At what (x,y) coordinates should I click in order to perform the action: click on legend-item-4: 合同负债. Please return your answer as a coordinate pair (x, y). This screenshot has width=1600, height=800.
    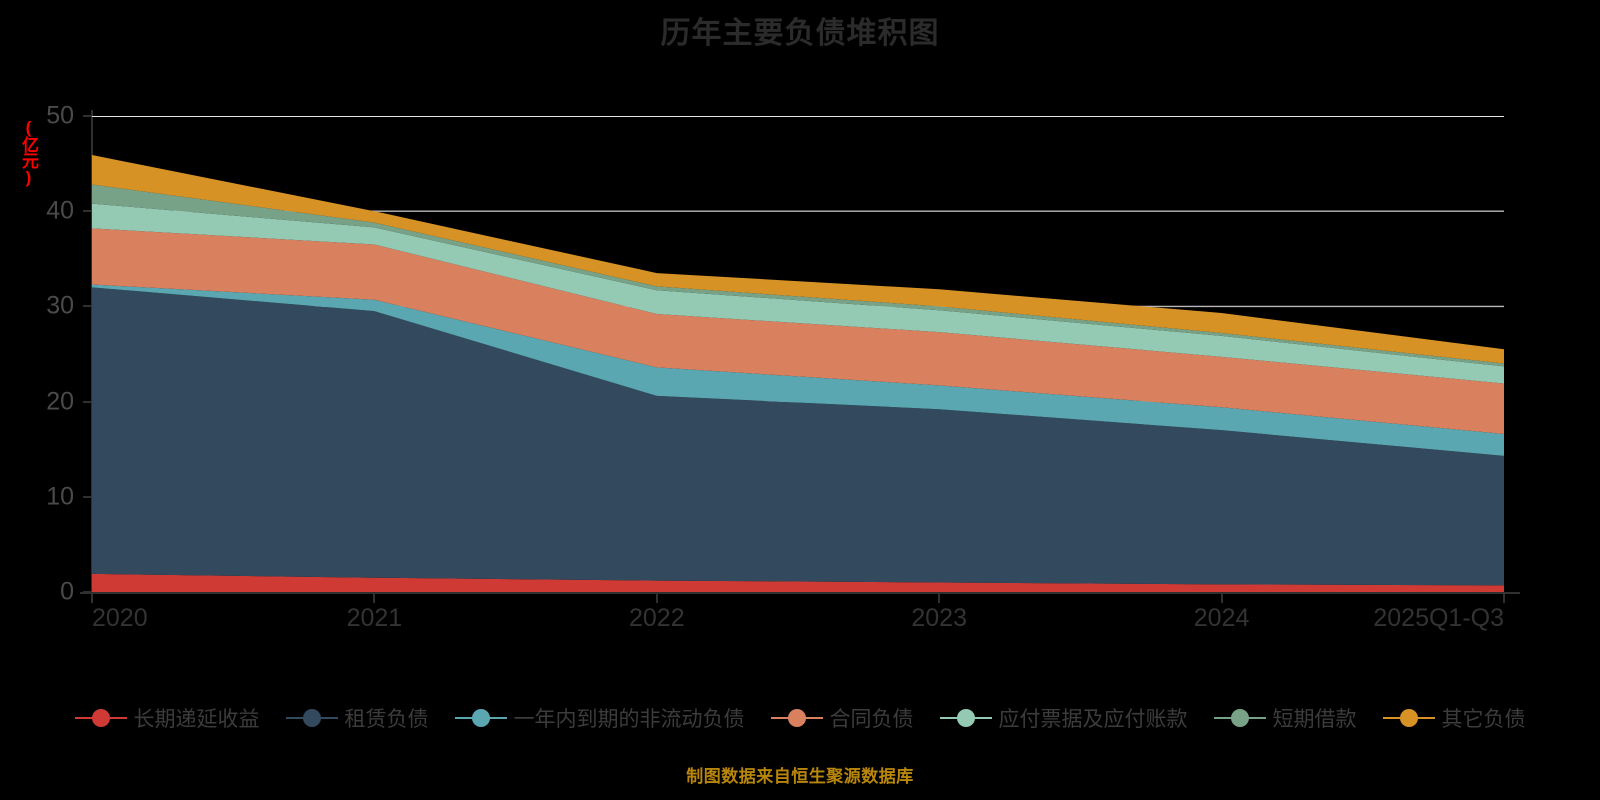
    Looking at the image, I should click on (842, 718).